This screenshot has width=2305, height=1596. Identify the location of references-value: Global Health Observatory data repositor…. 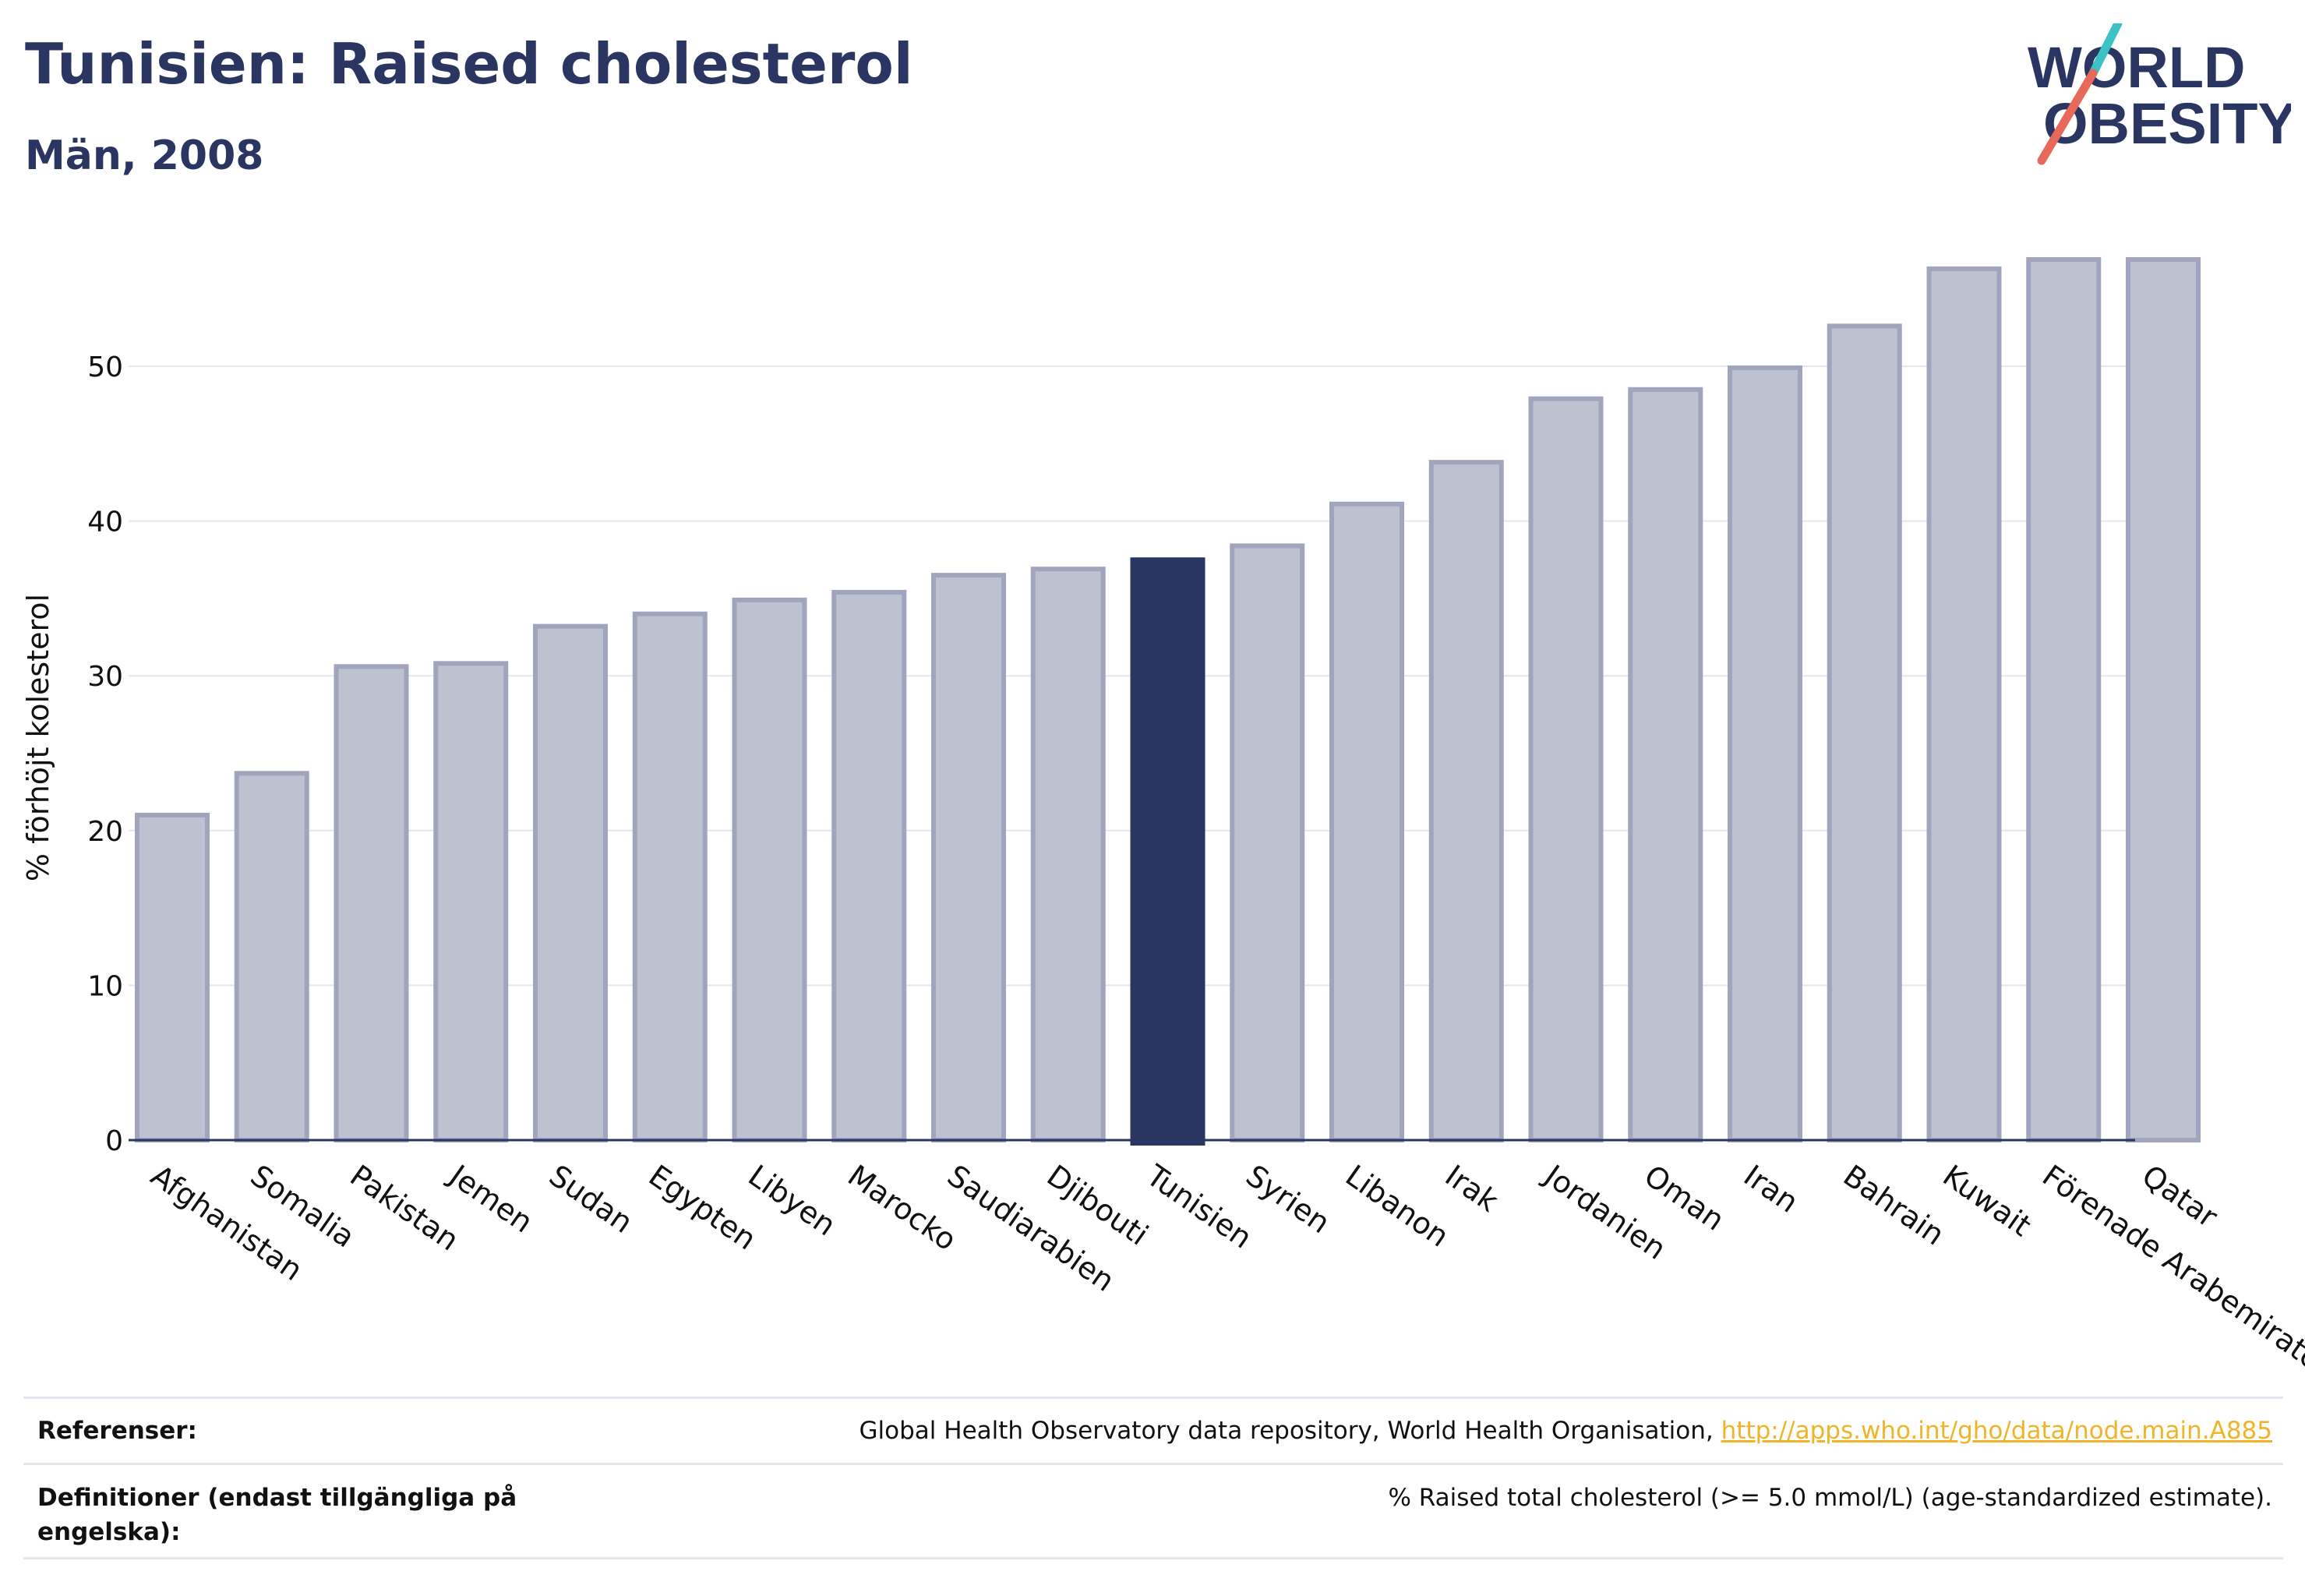
(1571, 1431).